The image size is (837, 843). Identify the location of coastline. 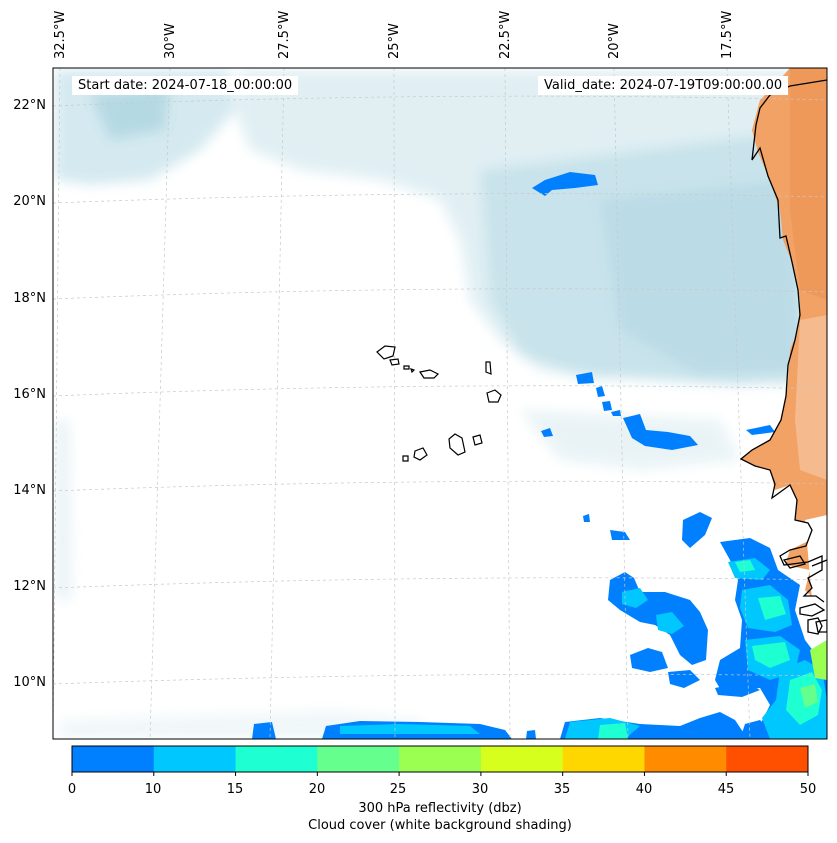
(783, 357).